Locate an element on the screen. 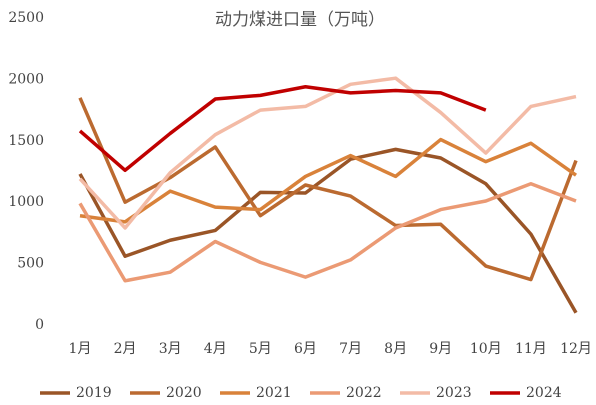  y-tick-label: 500 is located at coordinates (30, 264).